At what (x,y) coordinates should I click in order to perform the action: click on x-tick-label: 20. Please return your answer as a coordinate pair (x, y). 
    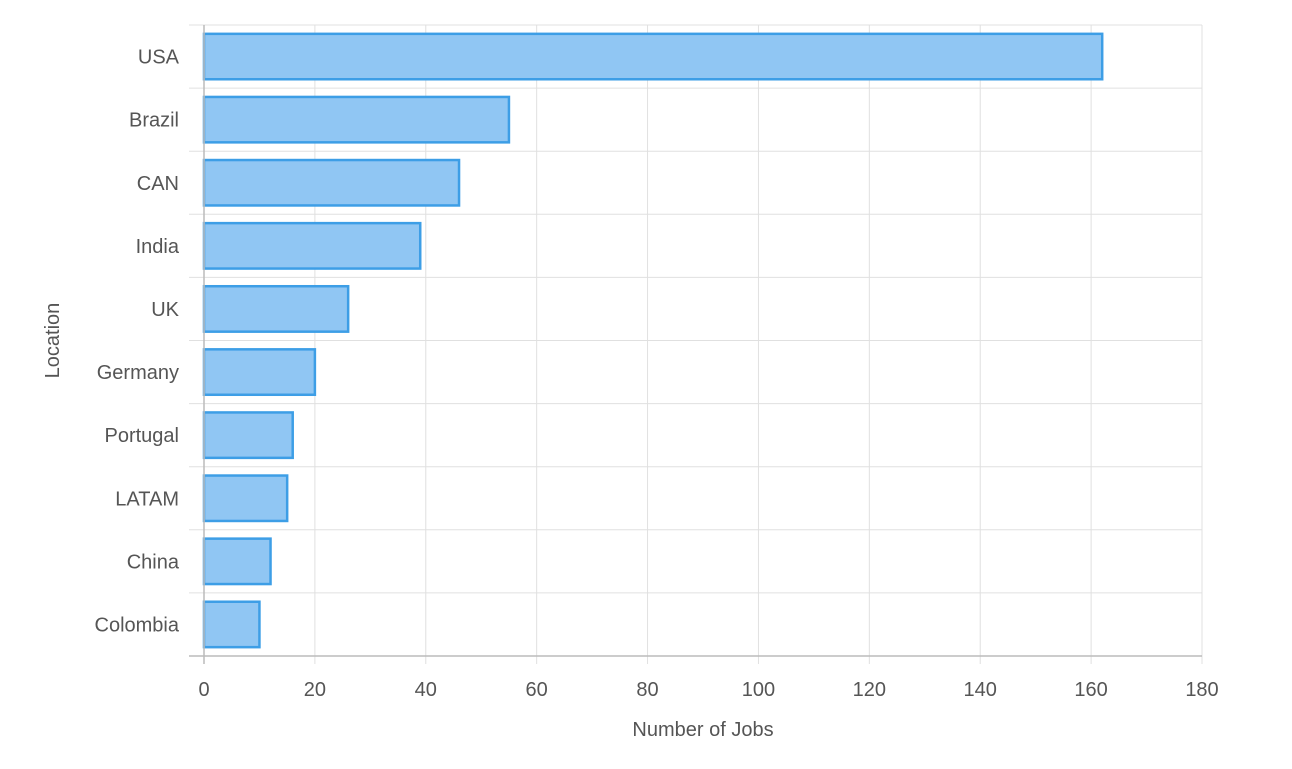
    Looking at the image, I should click on (315, 690).